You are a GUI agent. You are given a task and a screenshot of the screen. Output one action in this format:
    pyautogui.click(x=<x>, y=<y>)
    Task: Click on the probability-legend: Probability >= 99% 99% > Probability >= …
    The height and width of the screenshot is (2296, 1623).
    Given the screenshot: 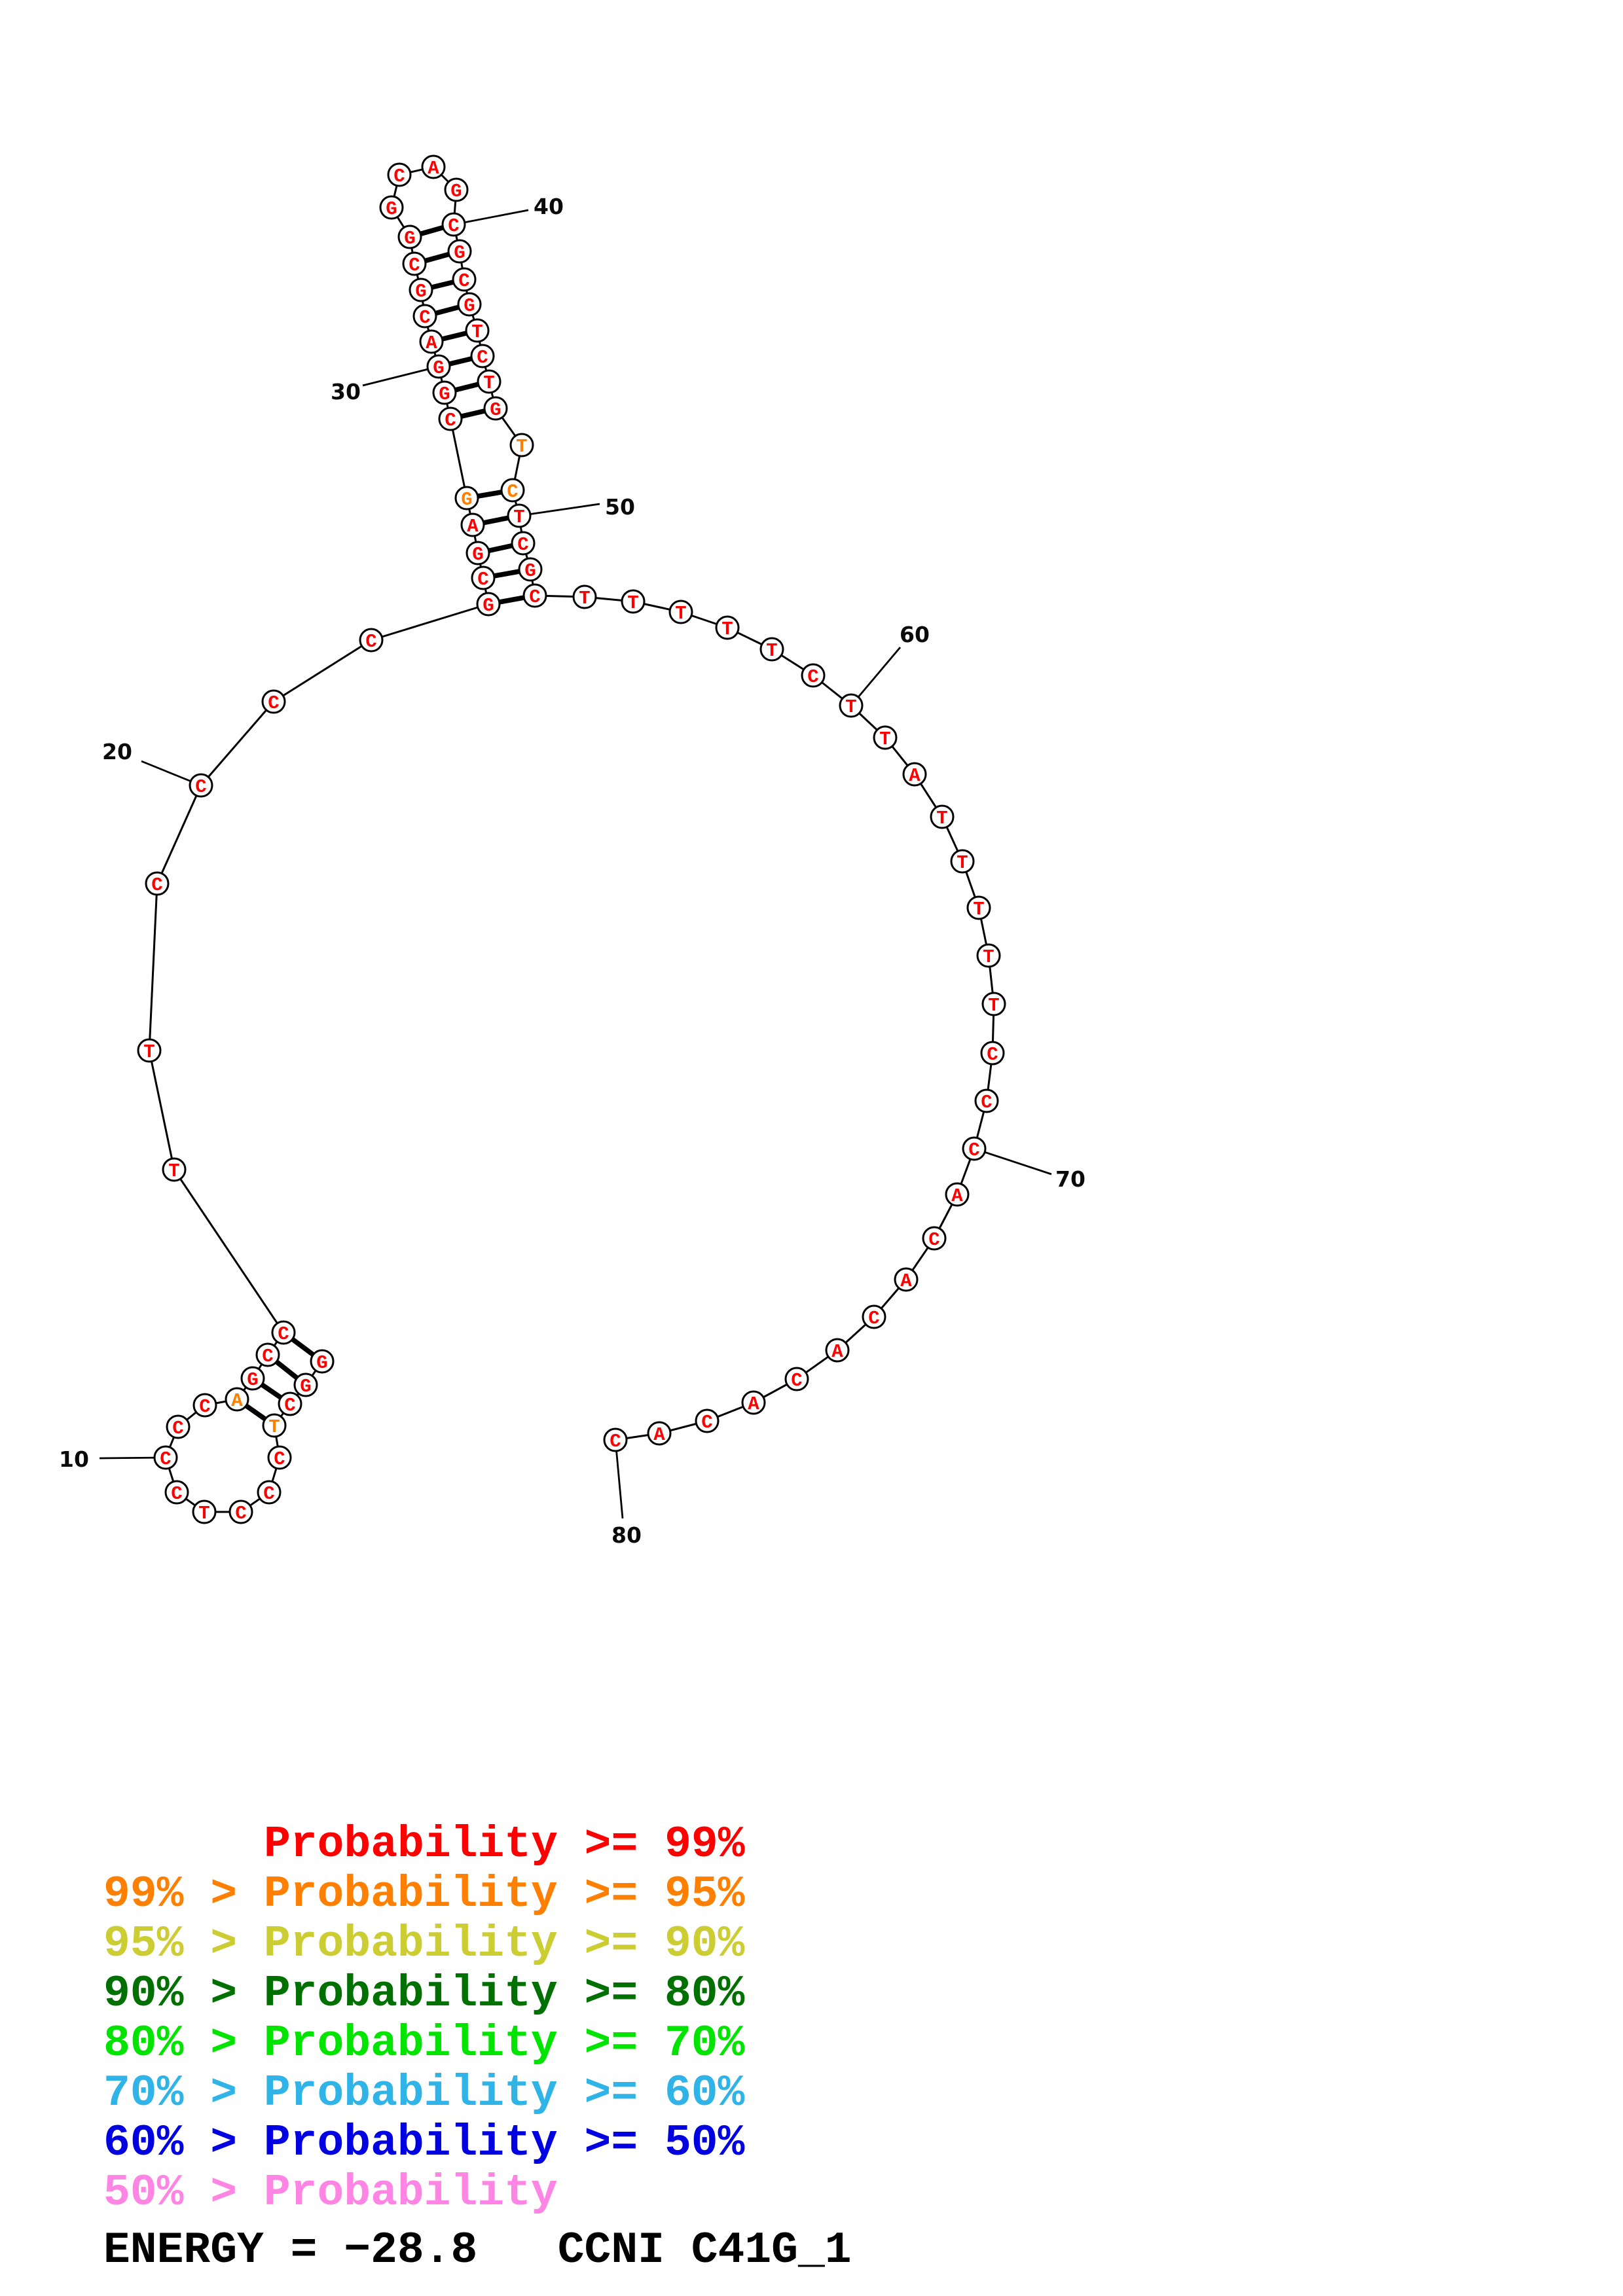 What is the action you would take?
    pyautogui.click(x=424, y=2019)
    